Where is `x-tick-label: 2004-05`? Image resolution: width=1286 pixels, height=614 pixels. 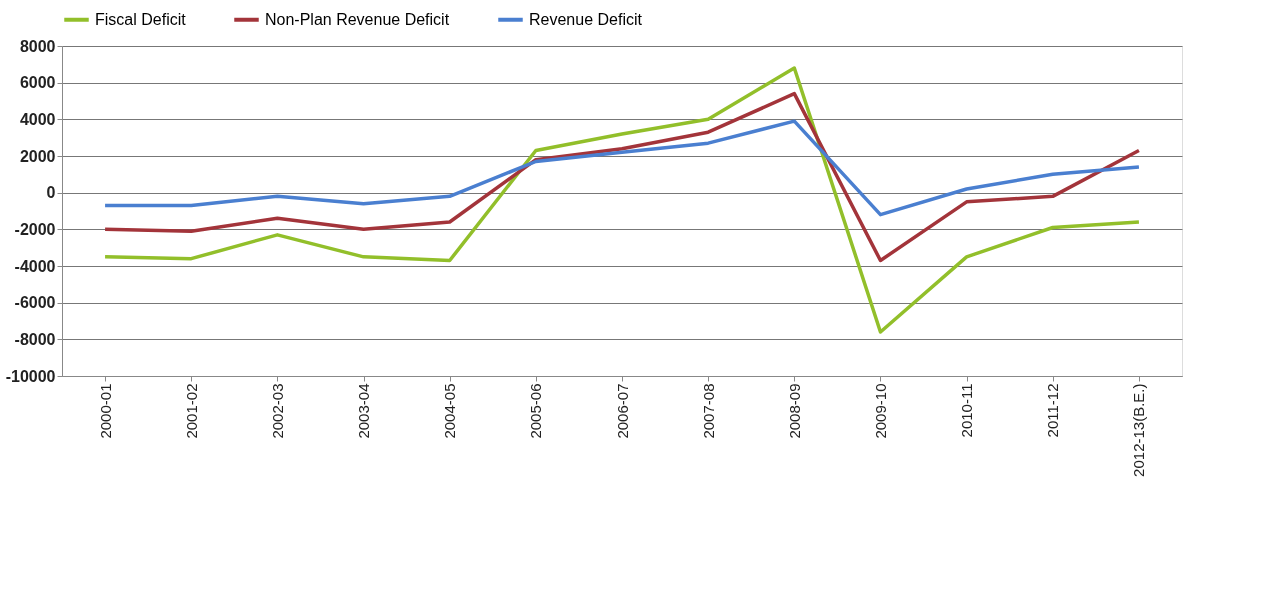
x-tick-label: 2004-05 is located at coordinates (450, 411).